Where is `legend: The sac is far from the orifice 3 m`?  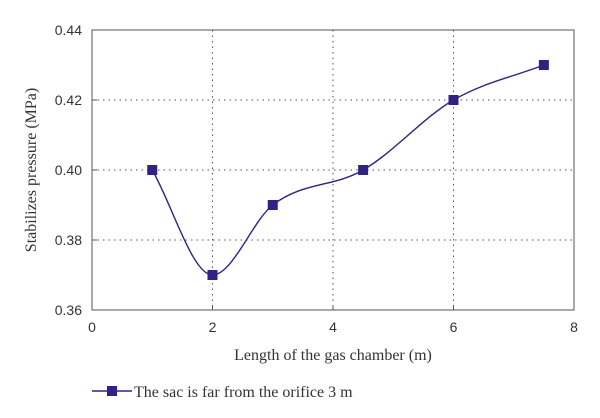 legend: The sac is far from the orifice 3 m is located at coordinates (222, 392).